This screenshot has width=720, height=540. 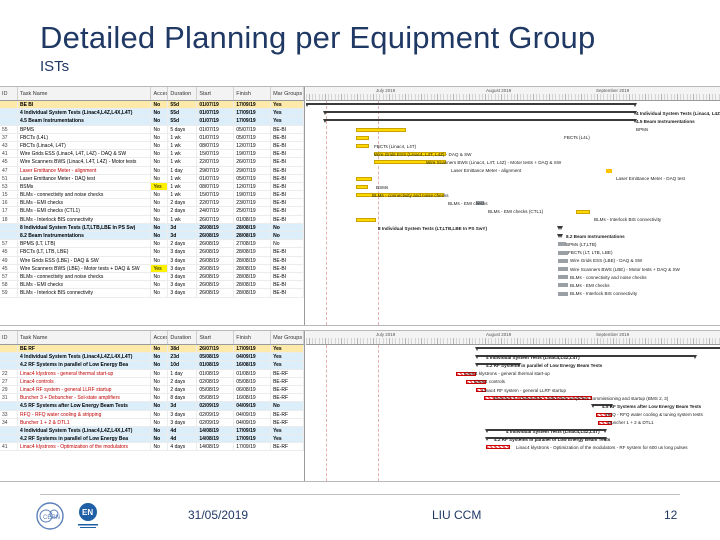 What do you see at coordinates (160, 268) in the screenshot?
I see `cell-access: Yes` at bounding box center [160, 268].